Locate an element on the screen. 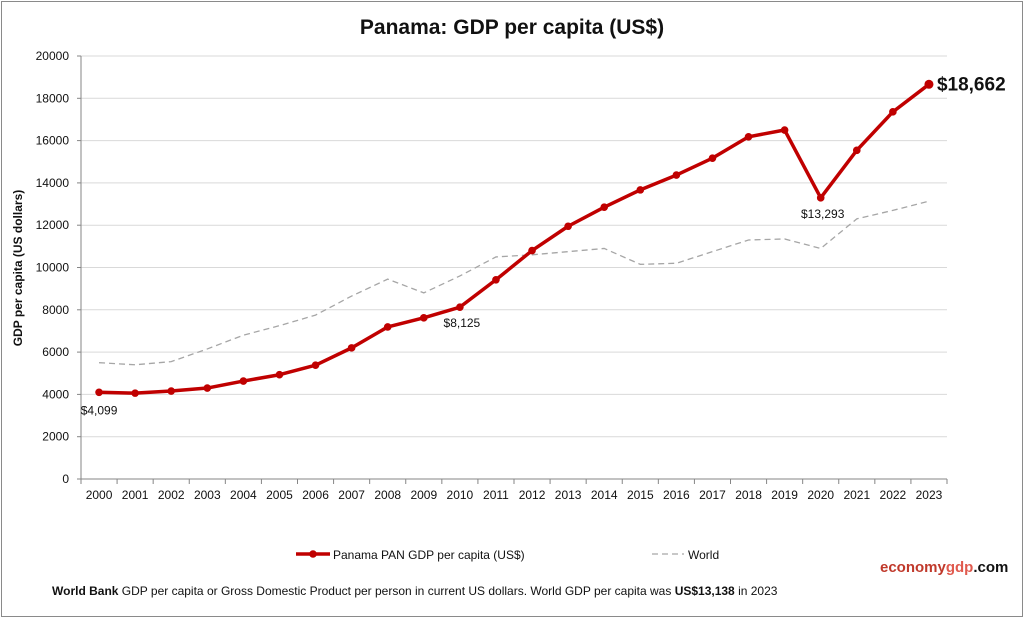 The image size is (1024, 618). x-tick-label: 2013 is located at coordinates (568, 495).